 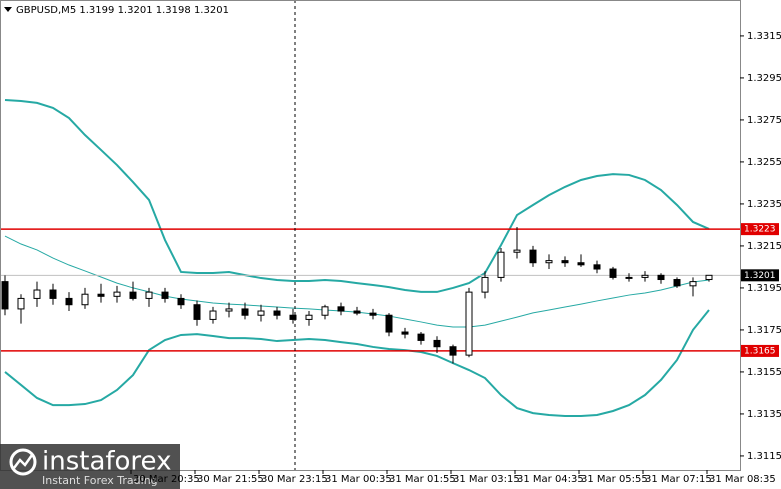 I want to click on y-tick-label: 1.3135, so click(x=764, y=414).